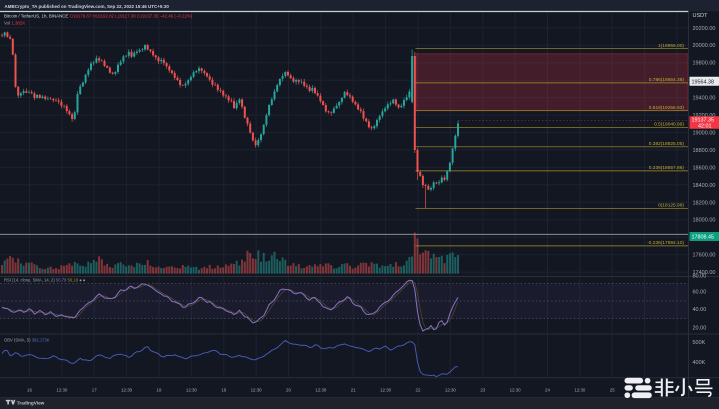 The height and width of the screenshot is (409, 719). Describe the element at coordinates (667, 144) in the screenshot. I see `svg-text: 0.382(18825.05)` at that location.